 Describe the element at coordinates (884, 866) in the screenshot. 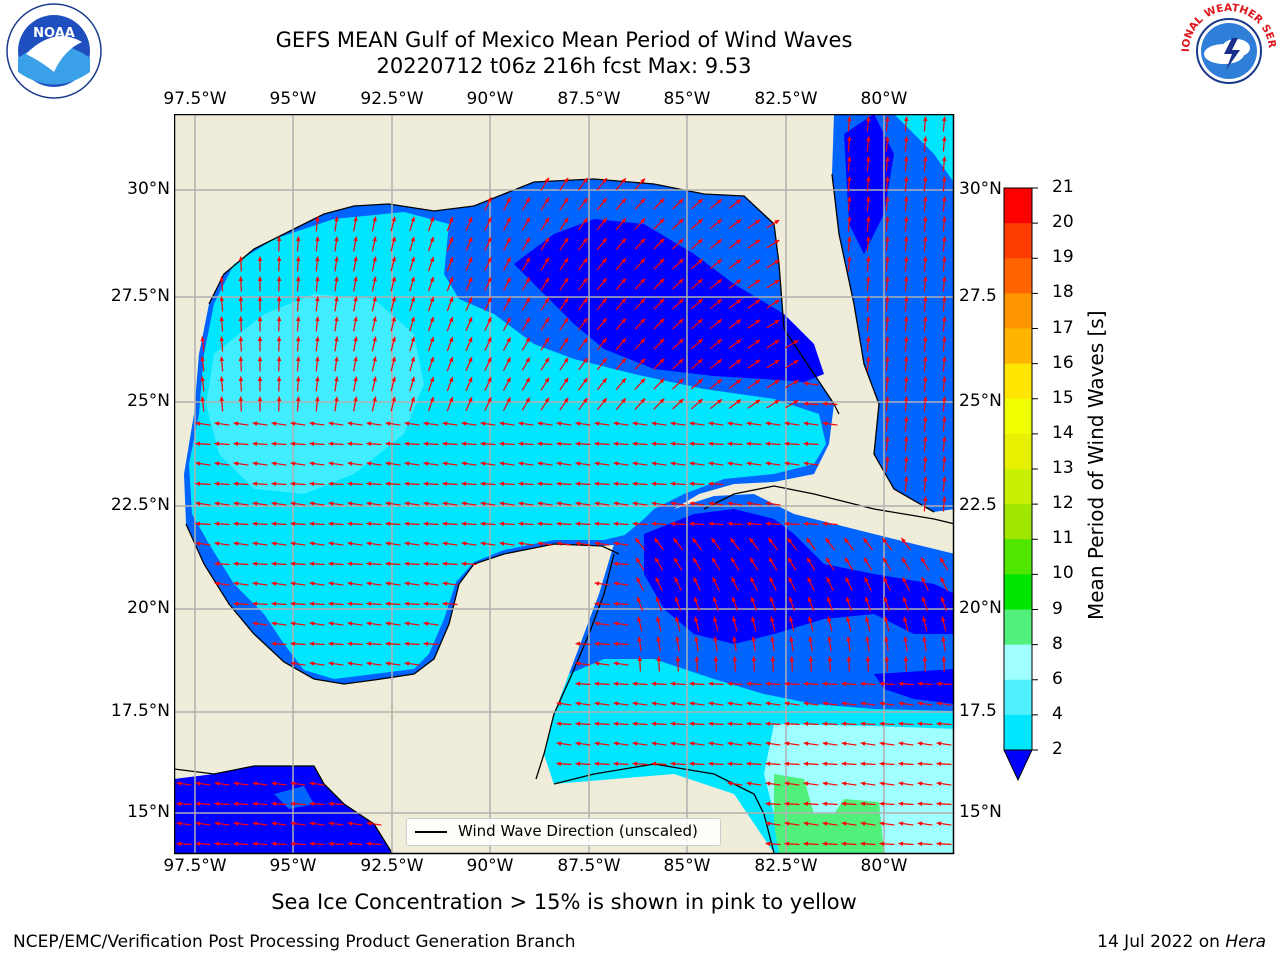

I see `lon-label: 80°W` at that location.